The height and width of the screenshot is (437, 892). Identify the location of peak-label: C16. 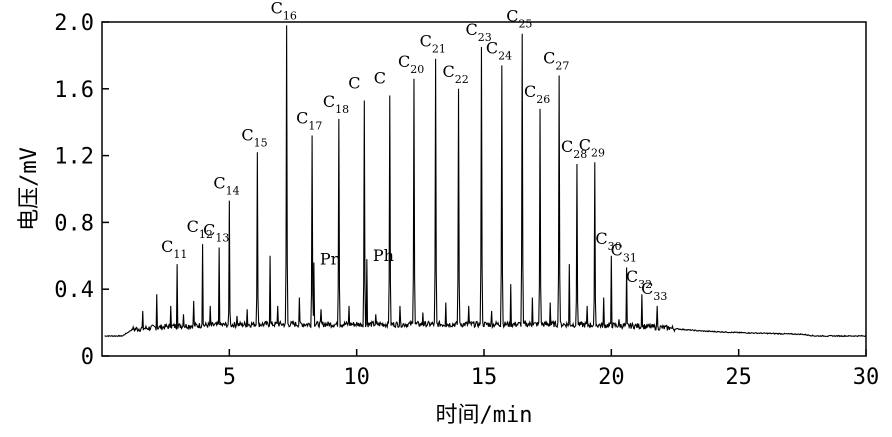
(284, 11).